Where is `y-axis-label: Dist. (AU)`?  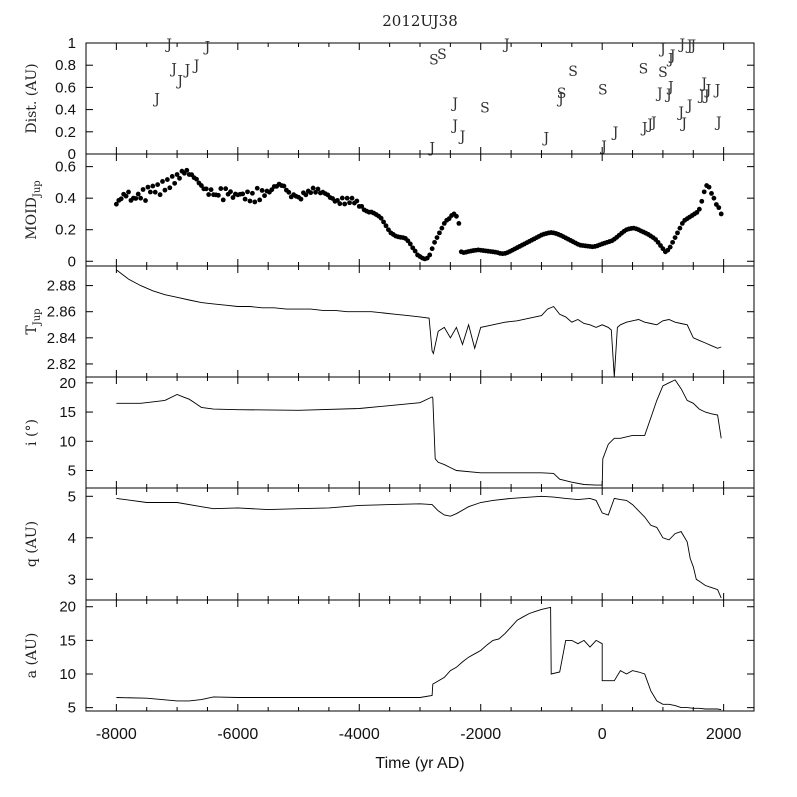 y-axis-label: Dist. (AU) is located at coordinates (32, 98).